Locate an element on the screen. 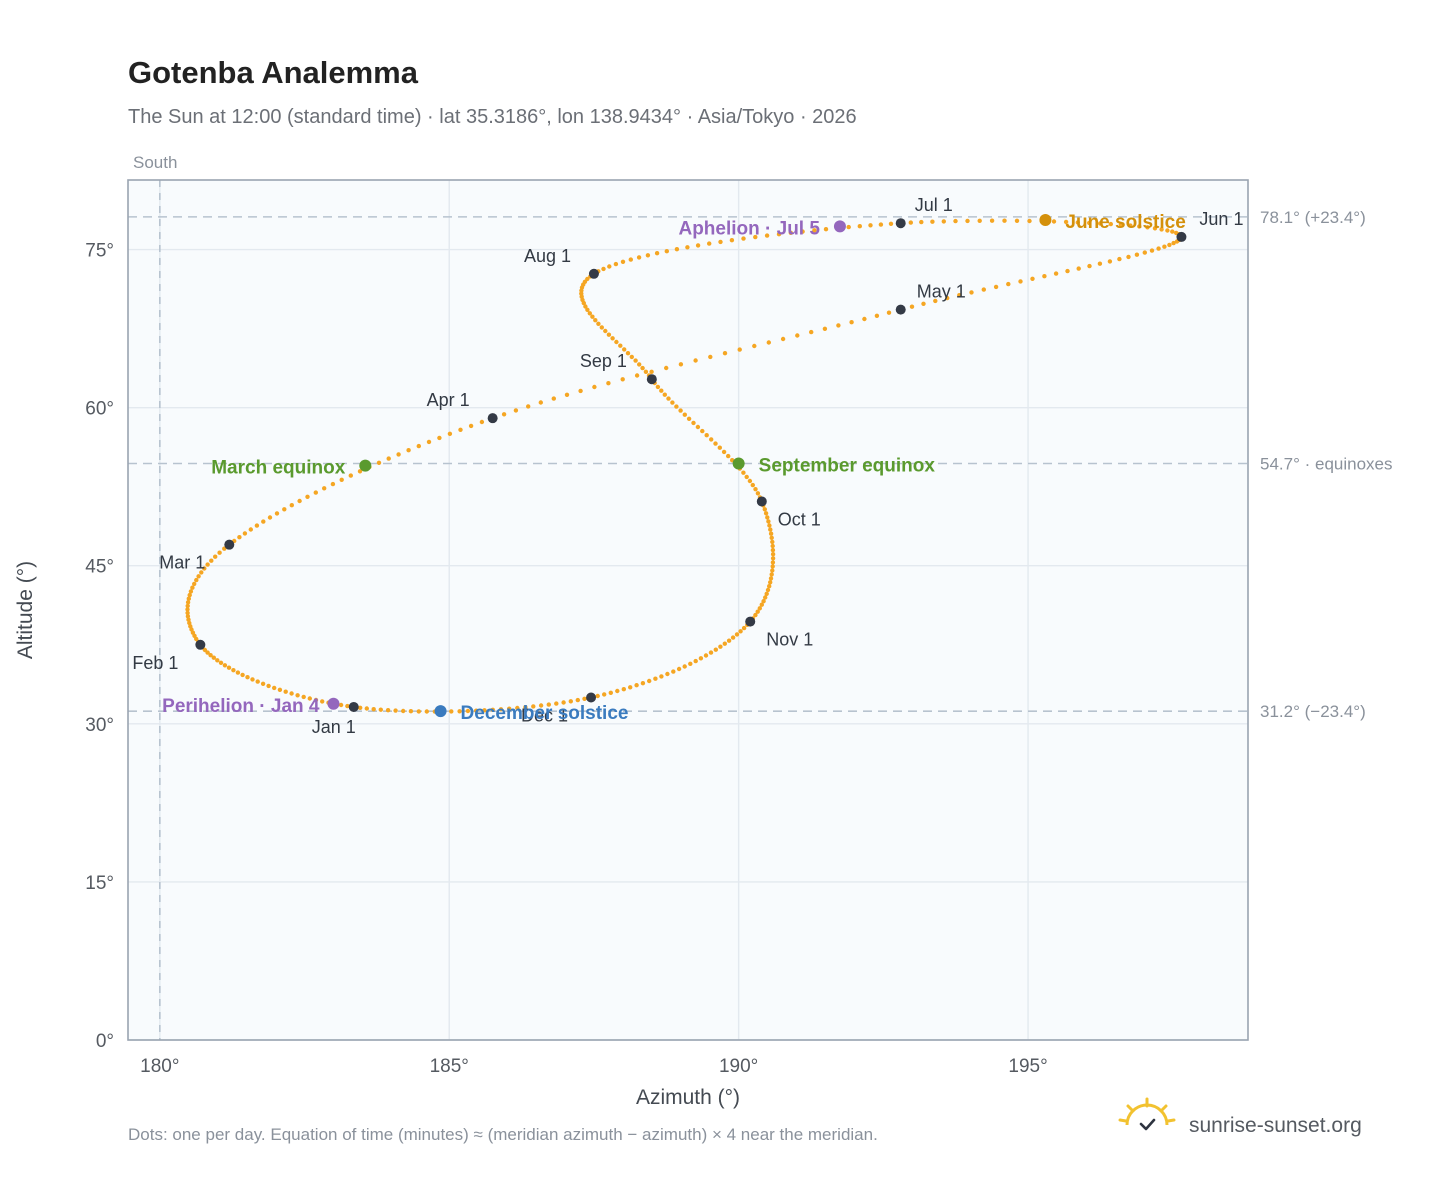  y-tick-label: 60° is located at coordinates (99, 409).